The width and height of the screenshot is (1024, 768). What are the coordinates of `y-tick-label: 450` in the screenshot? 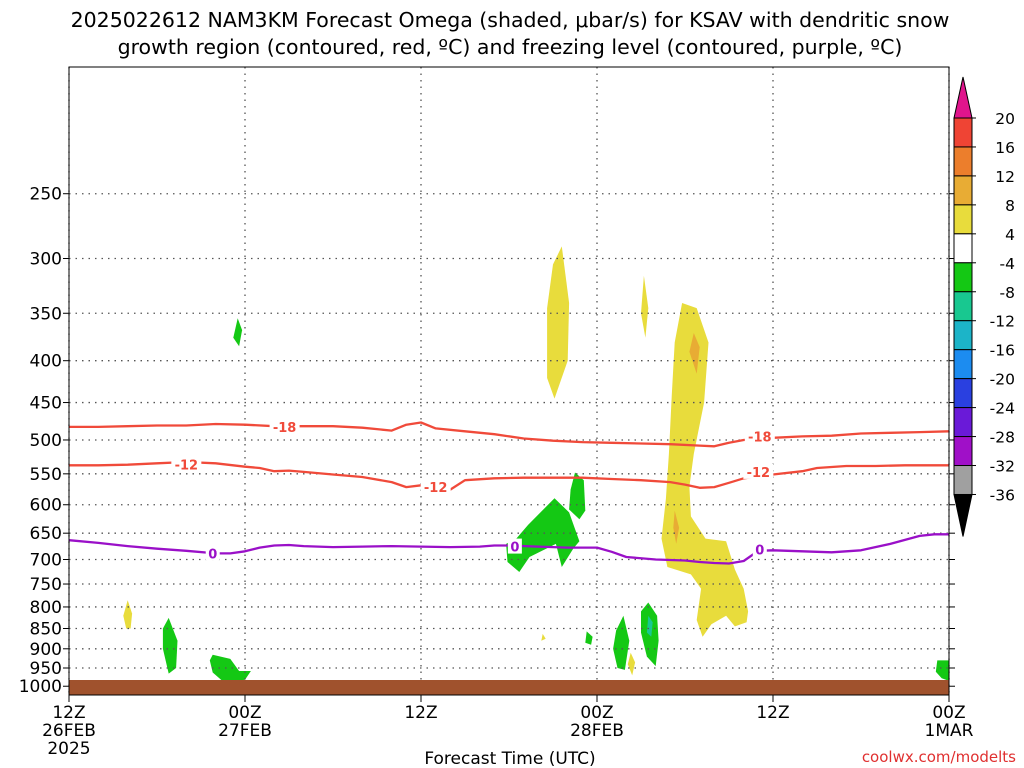 It's located at (46, 404).